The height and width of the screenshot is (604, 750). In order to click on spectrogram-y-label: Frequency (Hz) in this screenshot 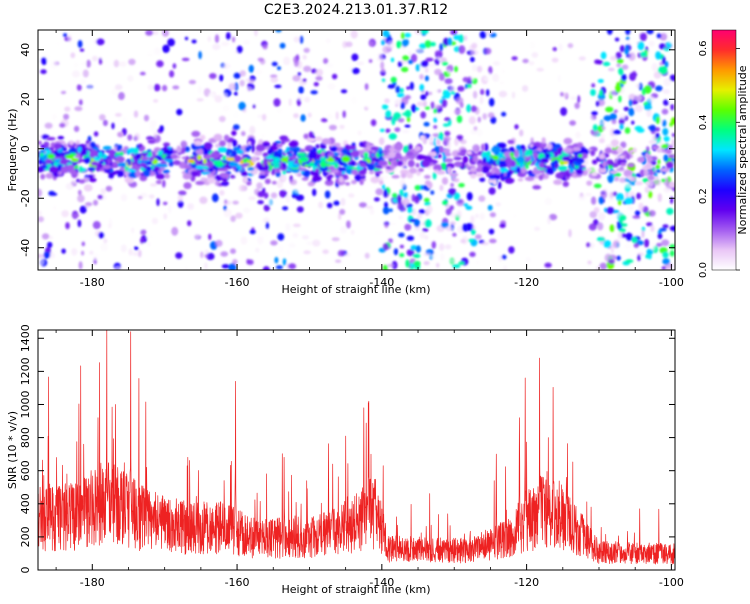, I will do `click(12, 150)`.